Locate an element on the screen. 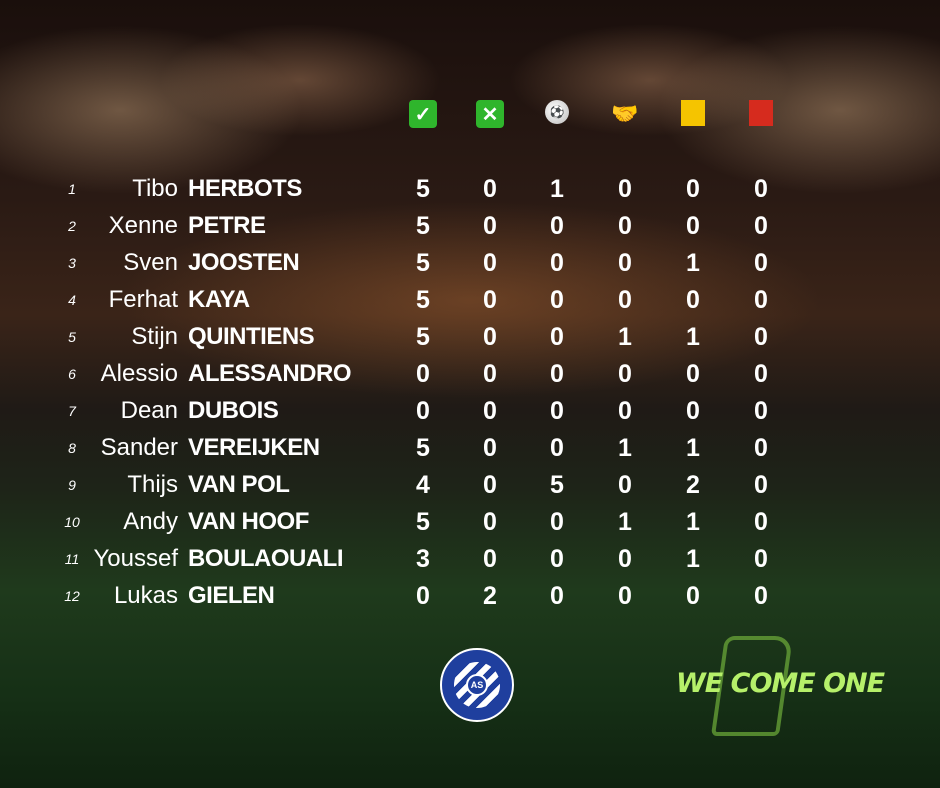 Image resolution: width=940 pixels, height=788 pixels. player-number: 8 is located at coordinates (72, 448).